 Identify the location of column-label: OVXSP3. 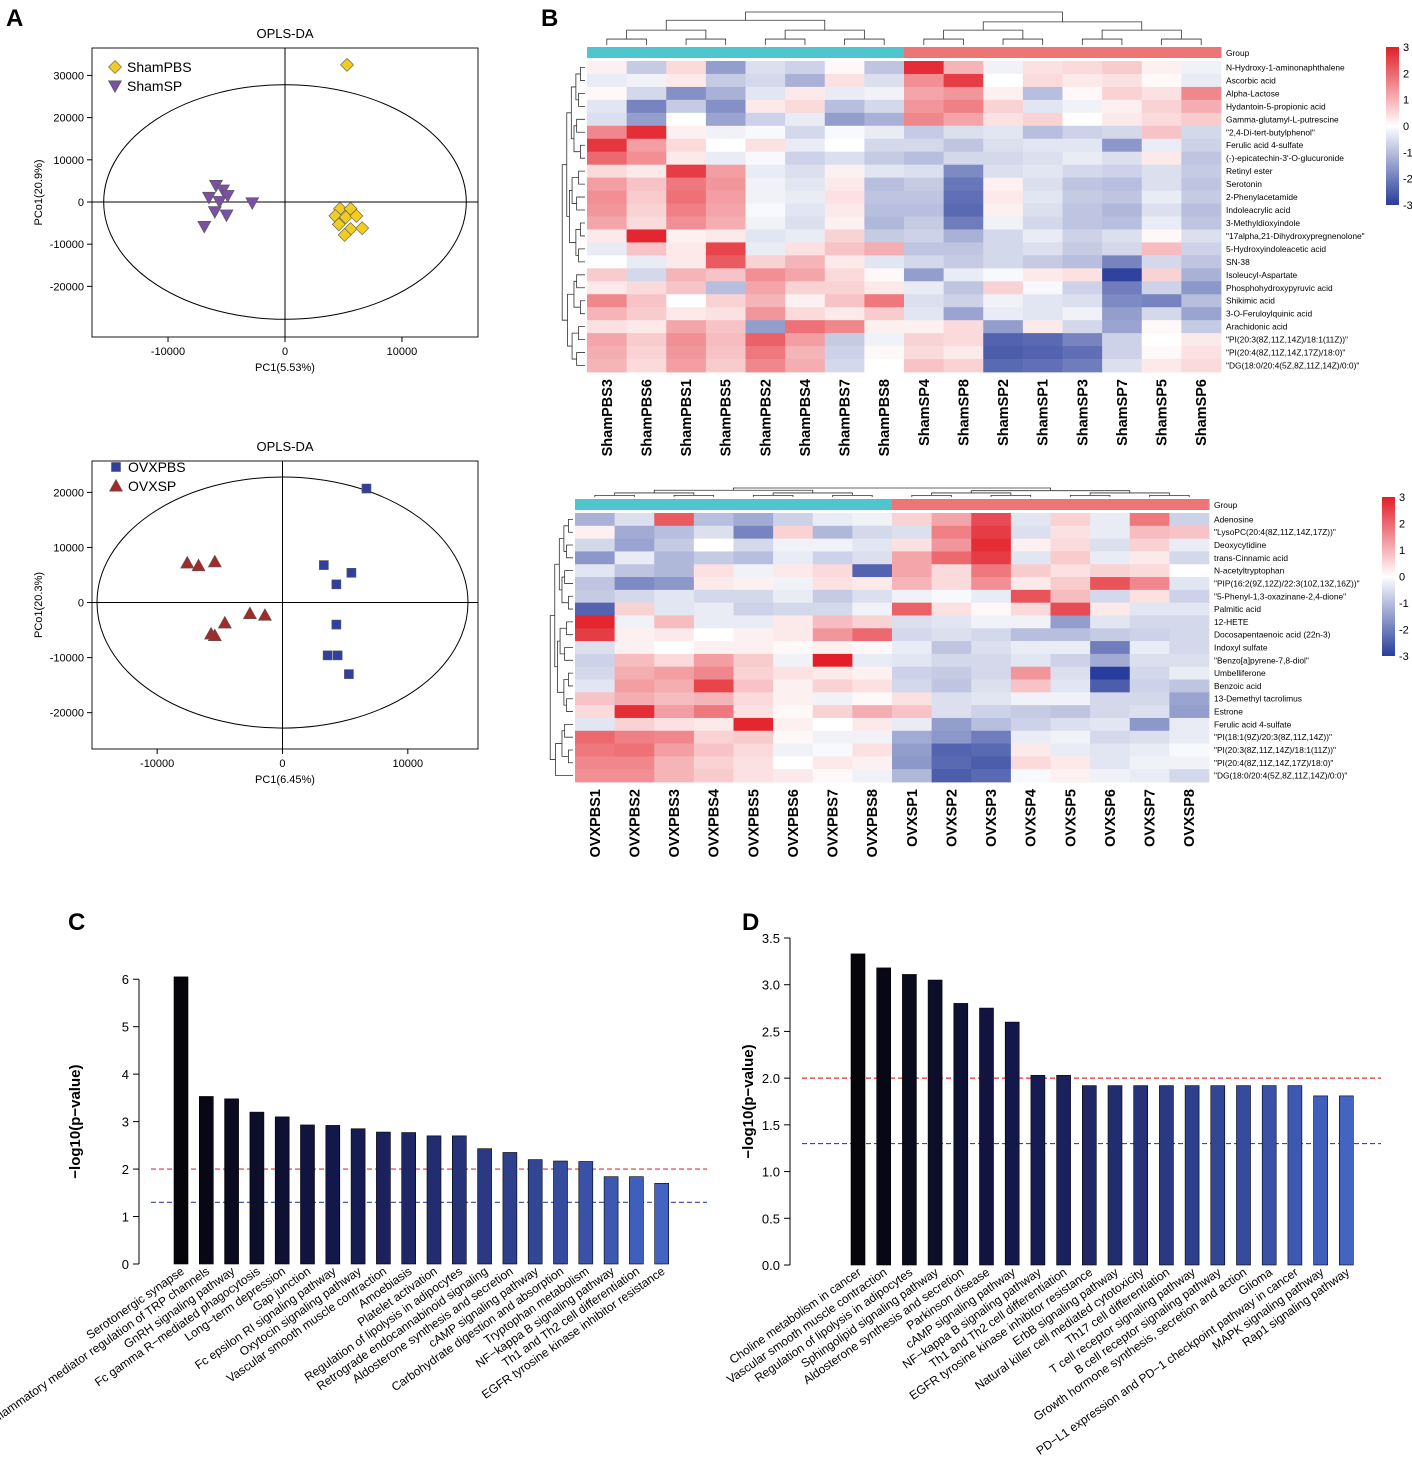
(992, 818).